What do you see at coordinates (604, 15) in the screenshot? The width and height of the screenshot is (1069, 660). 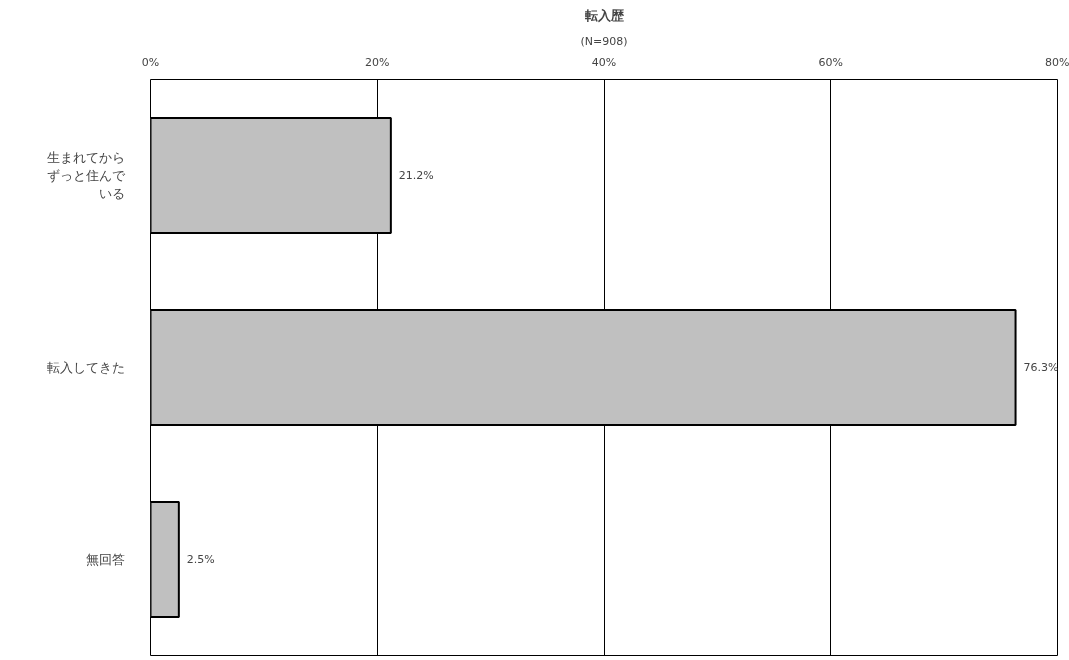 I see `chart-title: 転入歴` at bounding box center [604, 15].